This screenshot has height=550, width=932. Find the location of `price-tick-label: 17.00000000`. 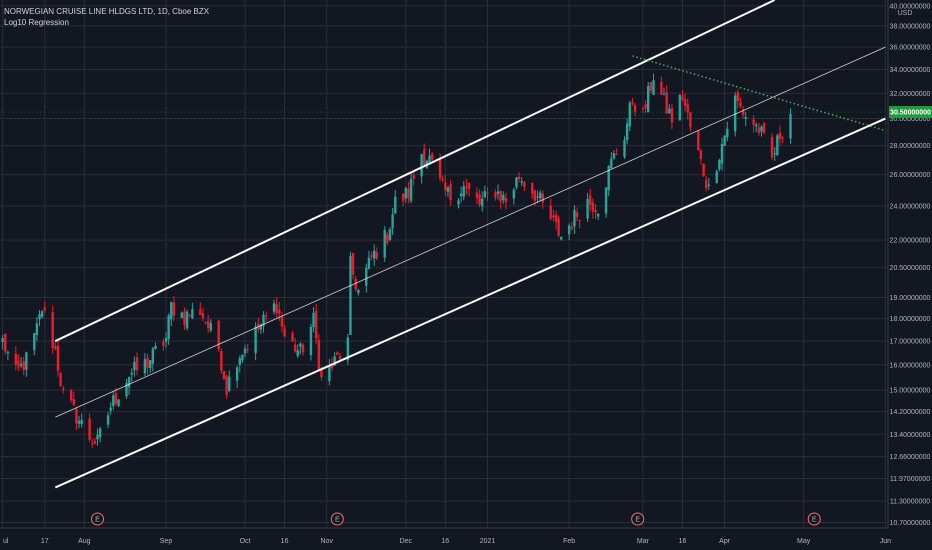

price-tick-label: 17.00000000 is located at coordinates (910, 342).